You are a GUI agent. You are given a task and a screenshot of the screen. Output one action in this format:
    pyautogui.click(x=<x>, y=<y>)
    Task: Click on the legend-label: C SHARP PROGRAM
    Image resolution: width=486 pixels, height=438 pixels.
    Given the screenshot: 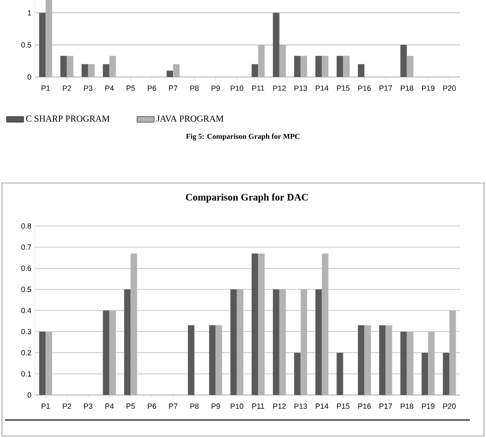 What is the action you would take?
    pyautogui.click(x=68, y=119)
    